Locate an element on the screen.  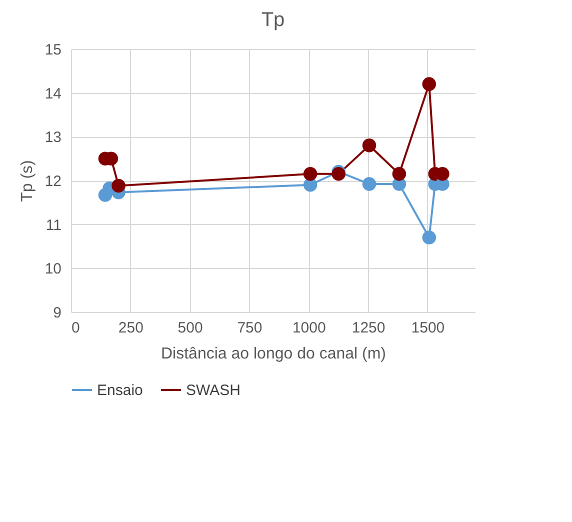
y-axis-title: Tp (s) is located at coordinates (27, 181).